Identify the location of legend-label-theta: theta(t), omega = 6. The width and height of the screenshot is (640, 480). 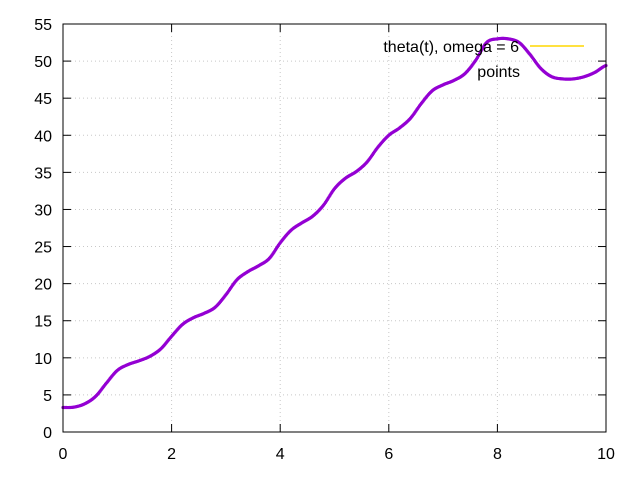
(451, 47).